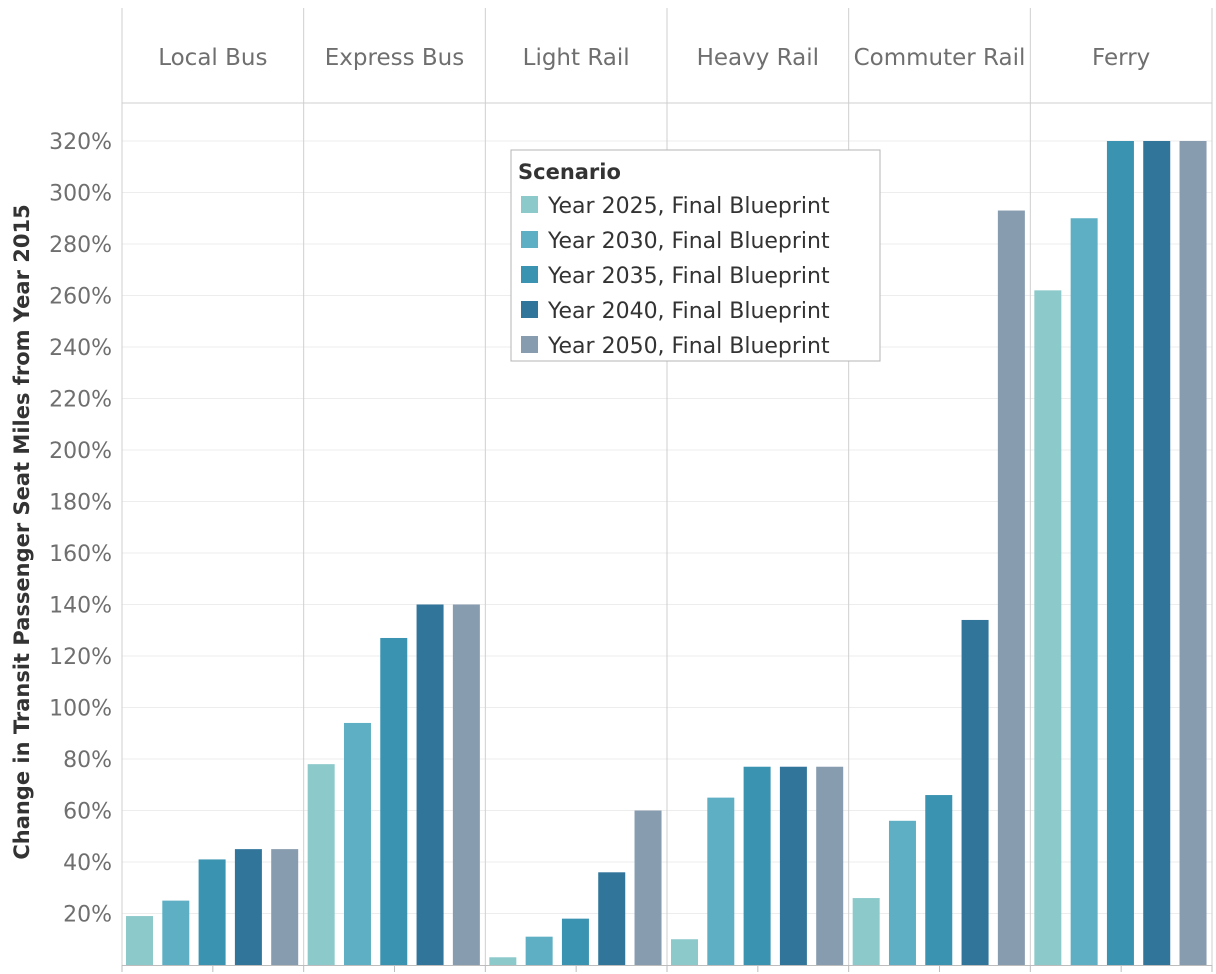 The height and width of the screenshot is (974, 1216). I want to click on y-tick-label: 200%, so click(80, 451).